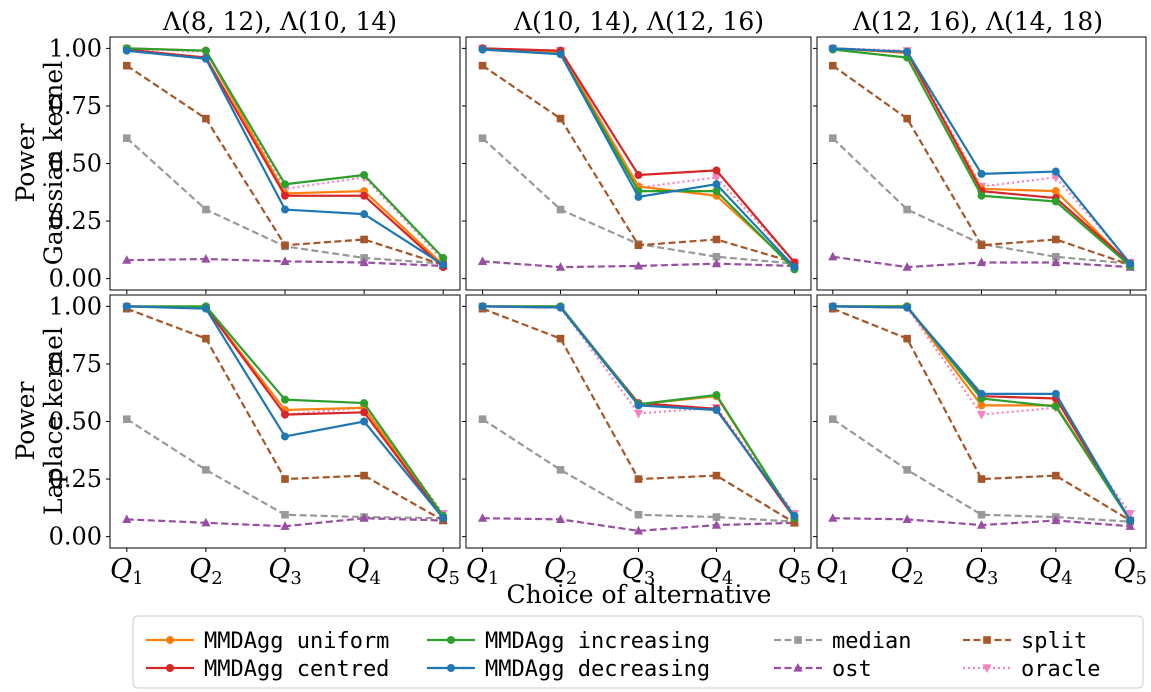 The image size is (1151, 692). What do you see at coordinates (279, 21) in the screenshot?
I see `column-title-1: Λ(8, 12), Λ(10, 14)` at bounding box center [279, 21].